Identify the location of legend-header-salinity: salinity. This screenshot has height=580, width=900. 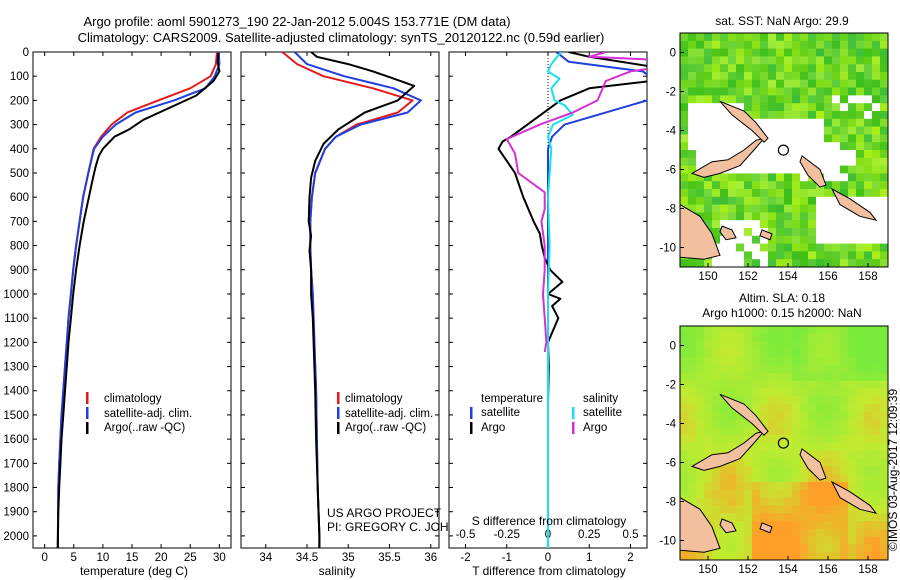
(600, 399).